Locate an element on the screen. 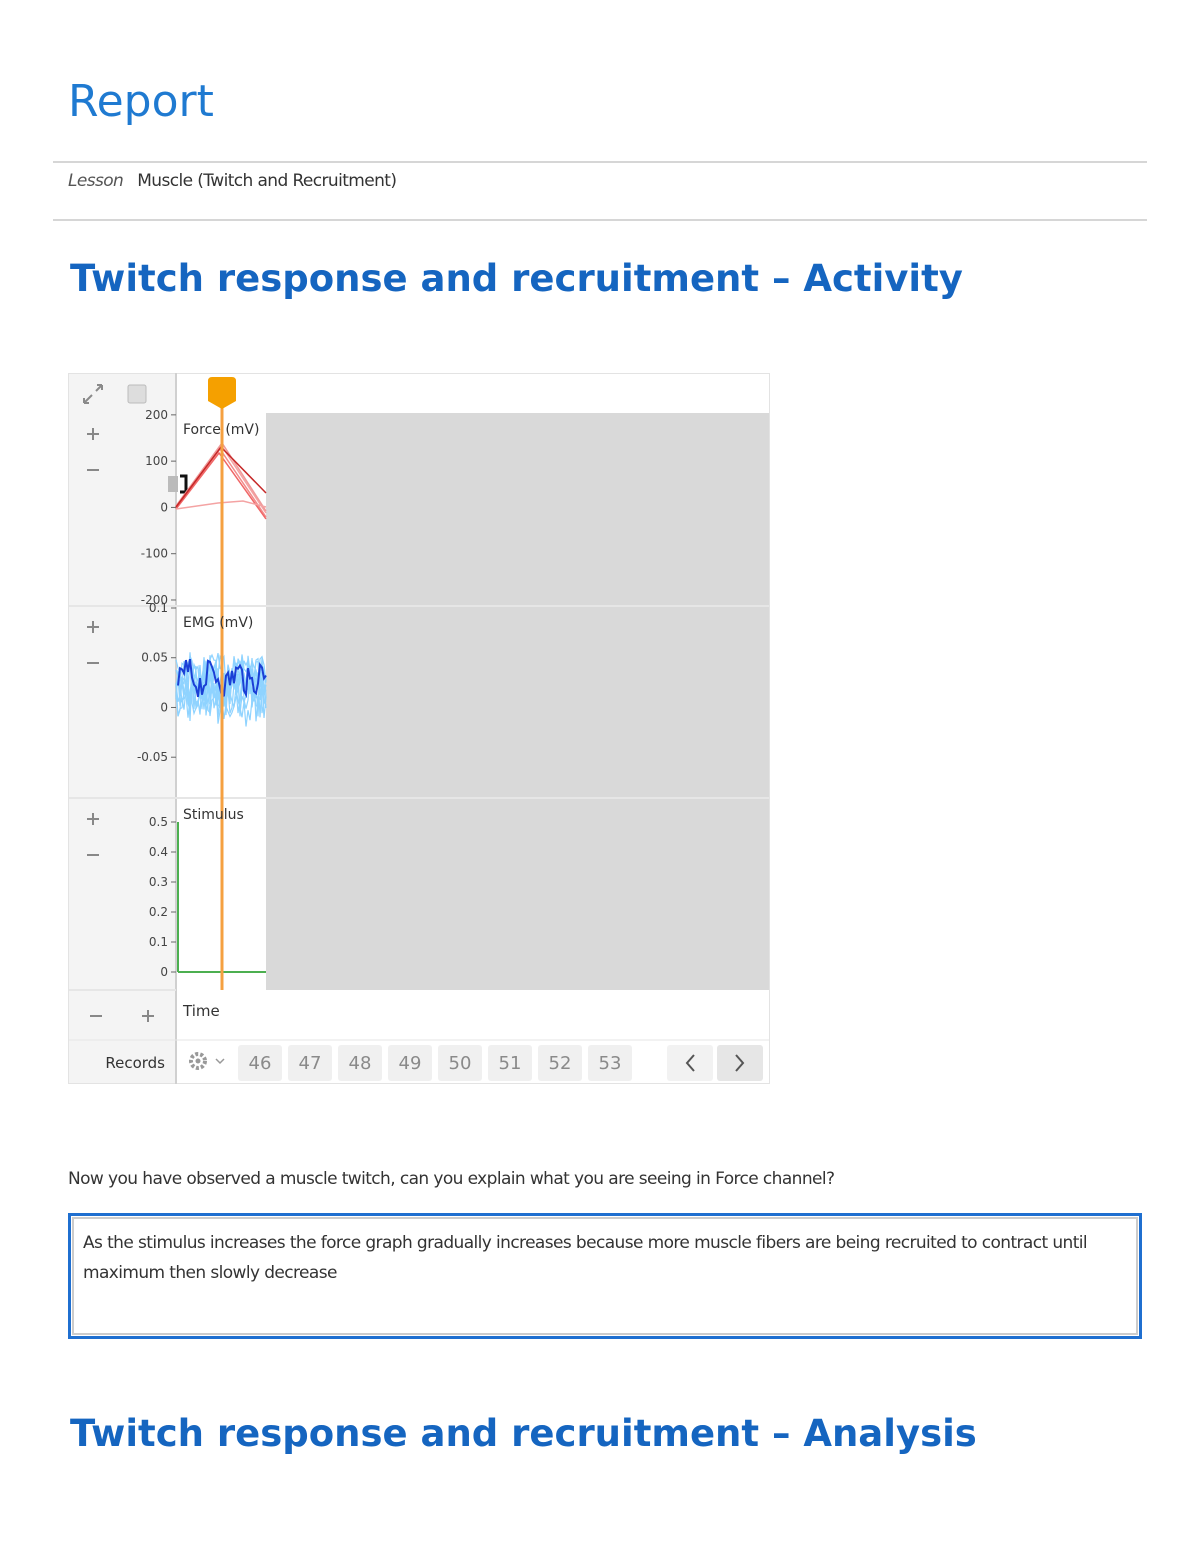 The height and width of the screenshot is (1553, 1200). report-title: Report is located at coordinates (141, 101).